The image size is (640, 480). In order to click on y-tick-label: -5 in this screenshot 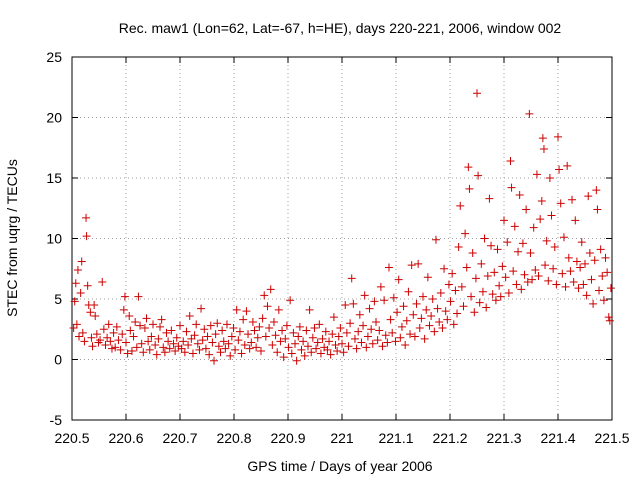, I will do `click(56, 420)`.